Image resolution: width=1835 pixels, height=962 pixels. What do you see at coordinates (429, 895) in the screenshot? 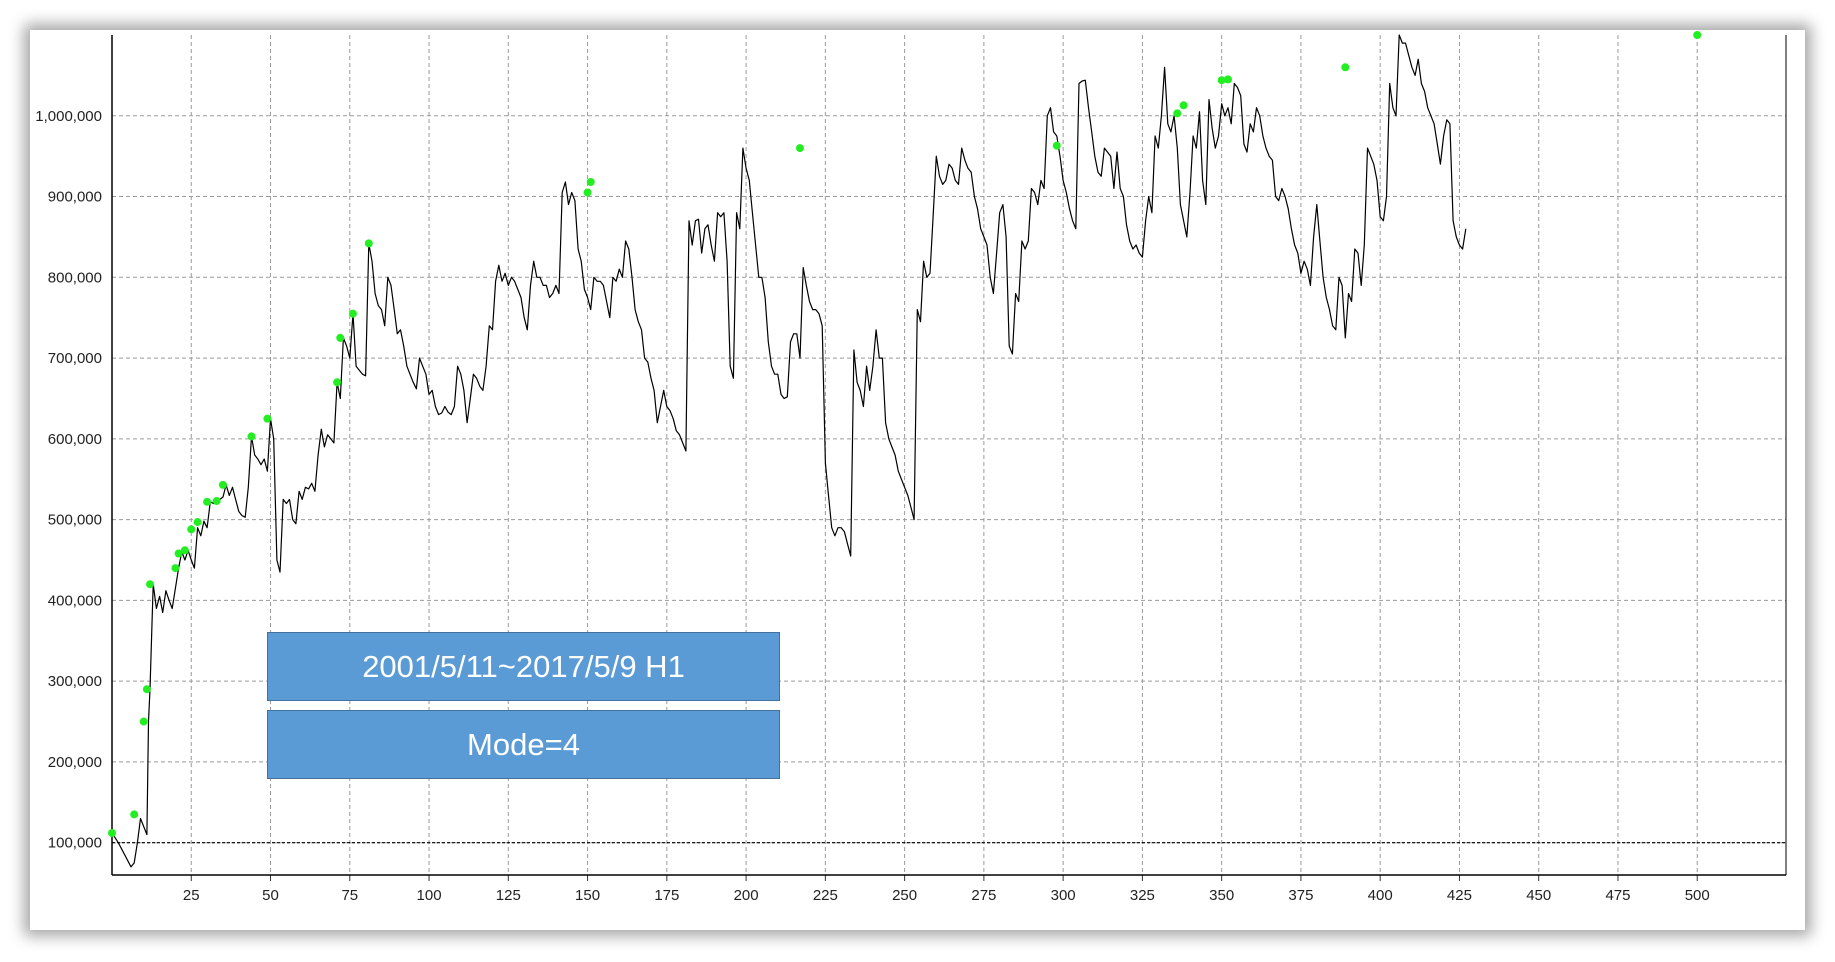
I see `x-tick-label: 100` at bounding box center [429, 895].